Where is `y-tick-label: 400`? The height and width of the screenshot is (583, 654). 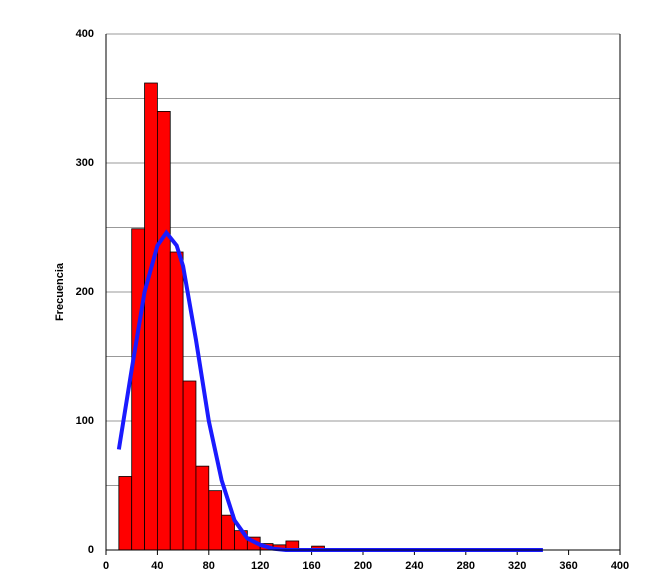
y-tick-label: 400 is located at coordinates (85, 34).